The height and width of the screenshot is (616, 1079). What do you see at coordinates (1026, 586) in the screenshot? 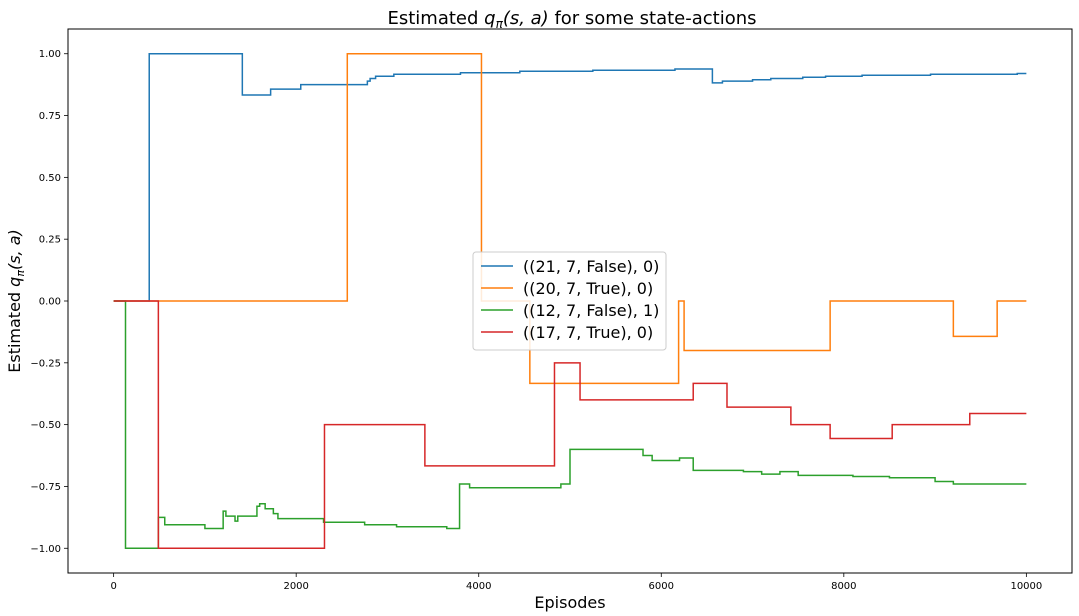
I see `x-tick-label: 10000` at bounding box center [1026, 586].